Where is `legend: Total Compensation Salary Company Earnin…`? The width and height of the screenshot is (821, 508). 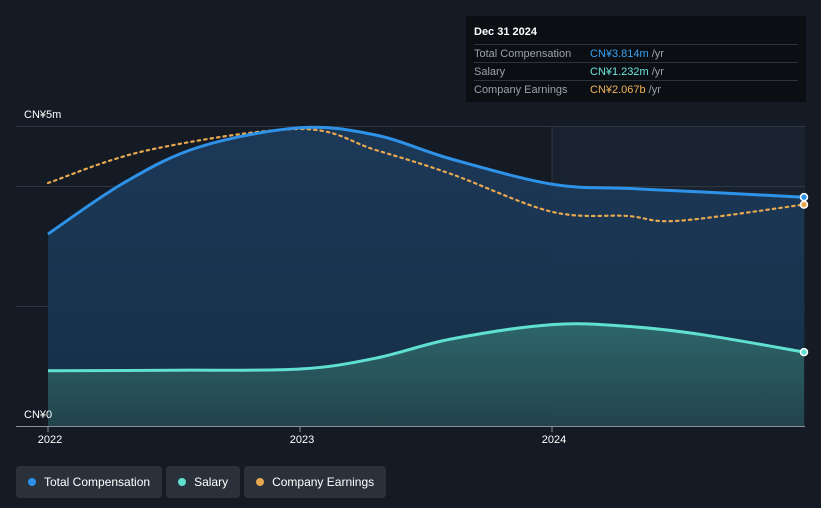 legend: Total Compensation Salary Company Earnin… is located at coordinates (201, 482).